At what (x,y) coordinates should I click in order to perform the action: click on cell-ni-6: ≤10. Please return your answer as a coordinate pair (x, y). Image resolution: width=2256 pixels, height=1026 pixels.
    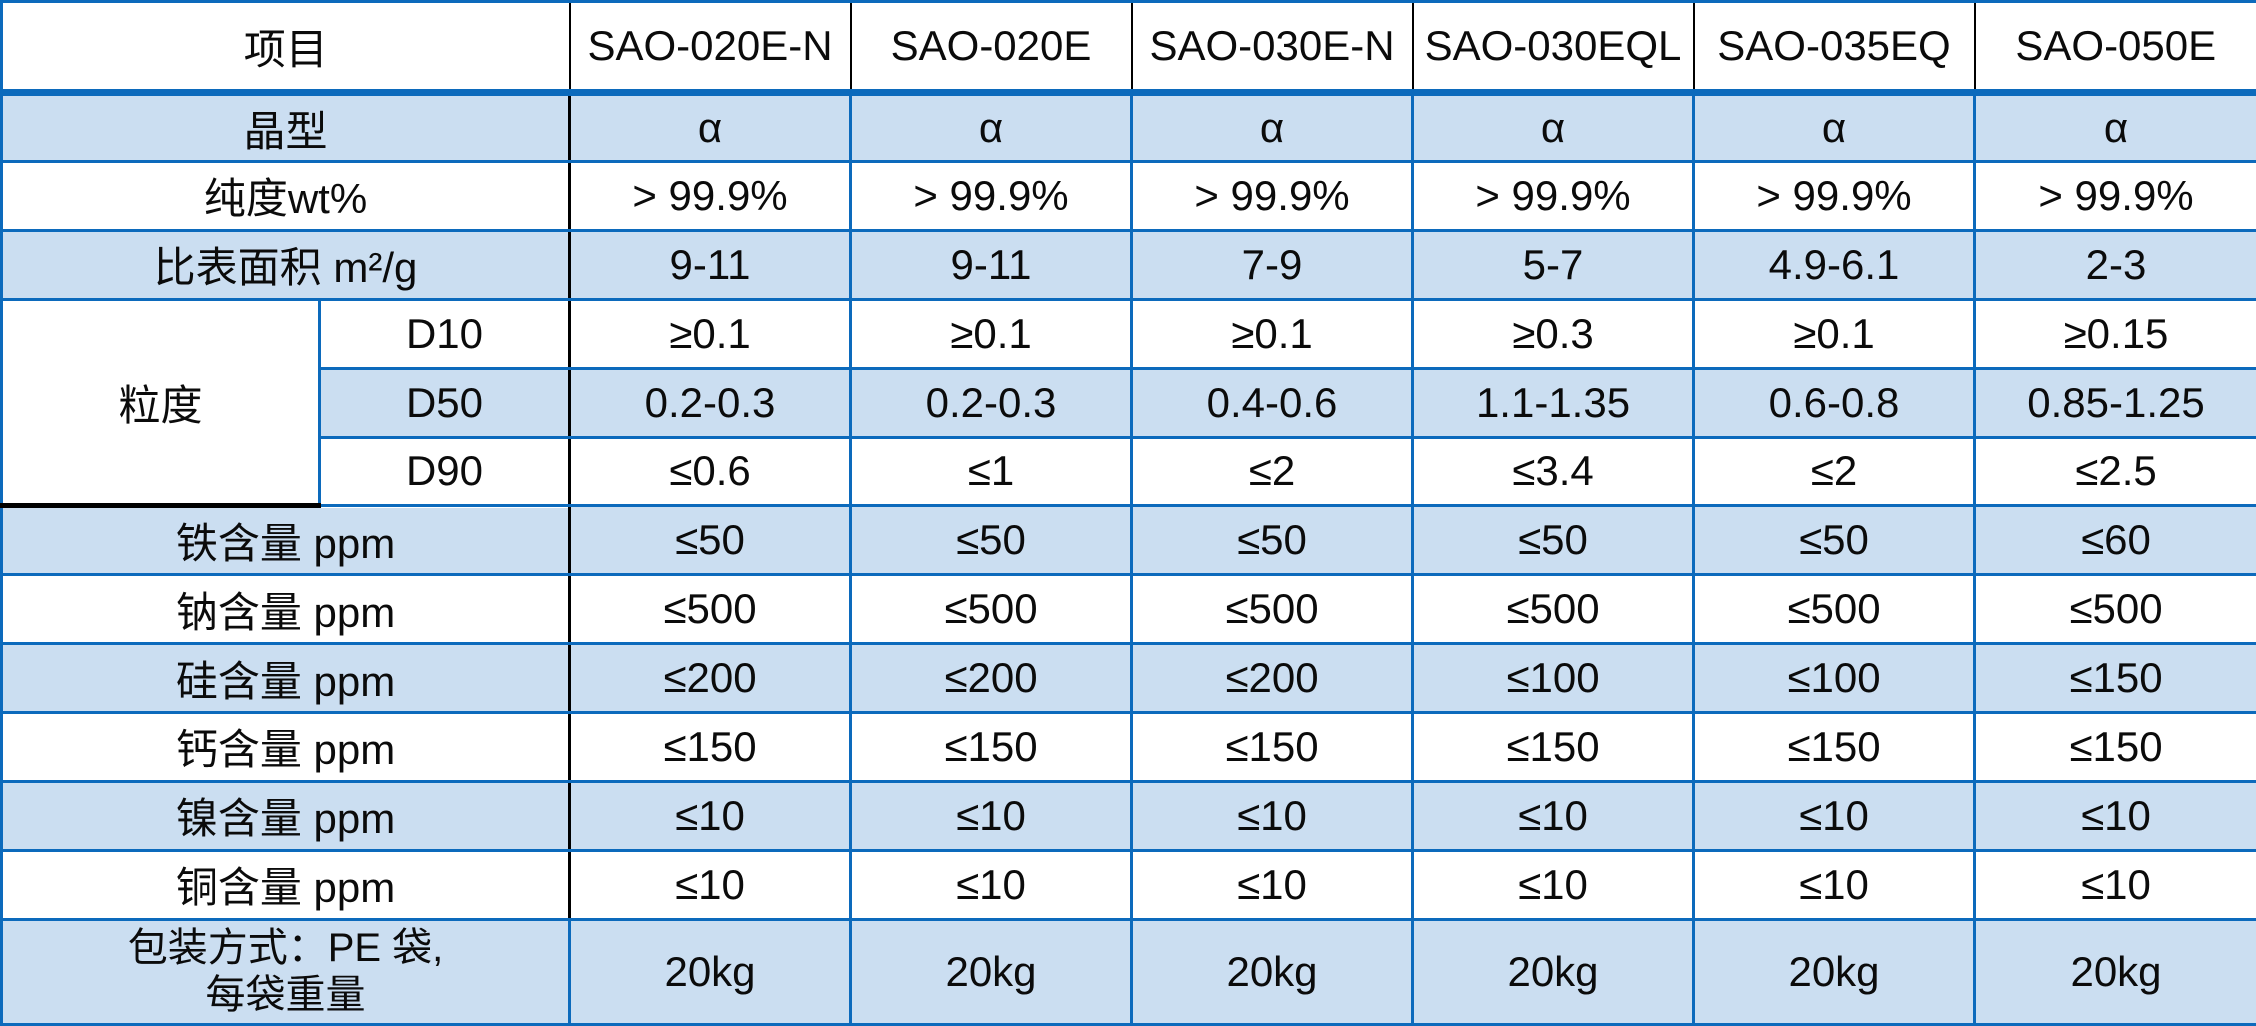
    Looking at the image, I should click on (2114, 815).